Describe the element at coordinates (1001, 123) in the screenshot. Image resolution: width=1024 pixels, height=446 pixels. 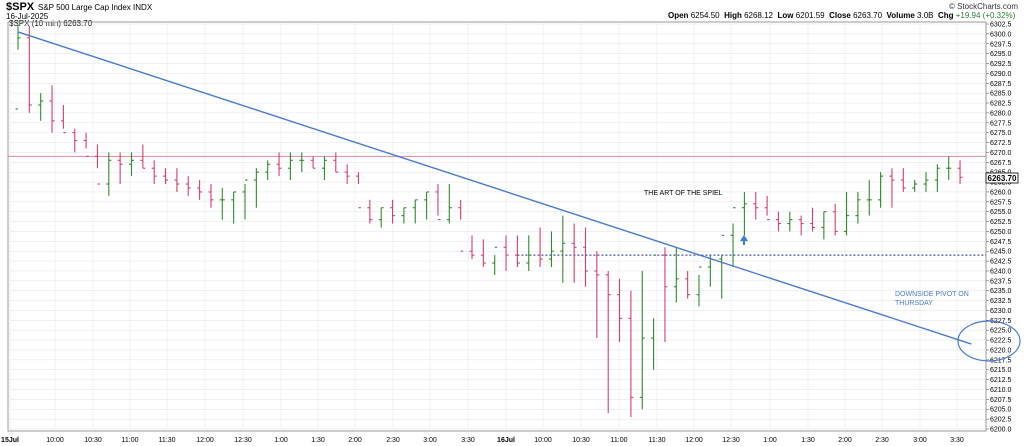
I see `y-tick-label: 6277.5` at that location.